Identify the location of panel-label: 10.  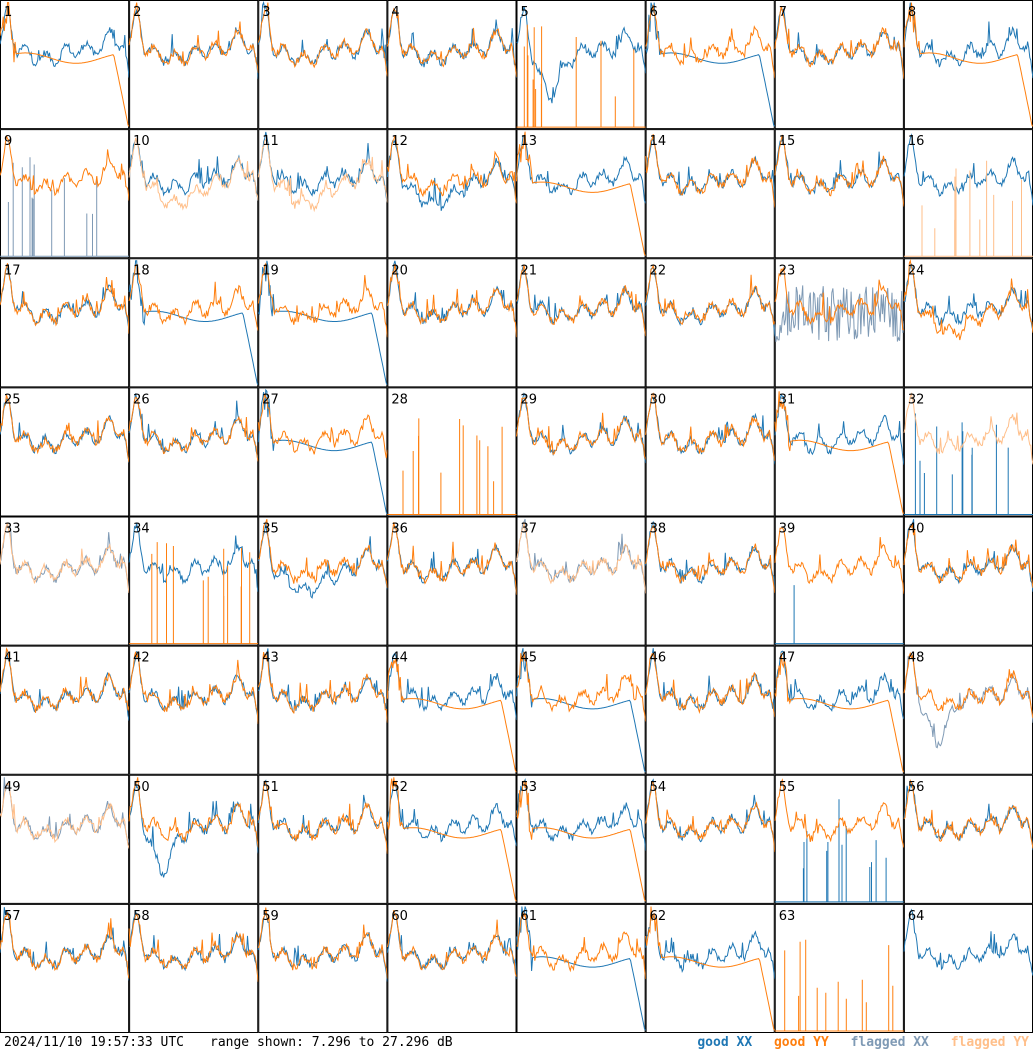
(141, 141).